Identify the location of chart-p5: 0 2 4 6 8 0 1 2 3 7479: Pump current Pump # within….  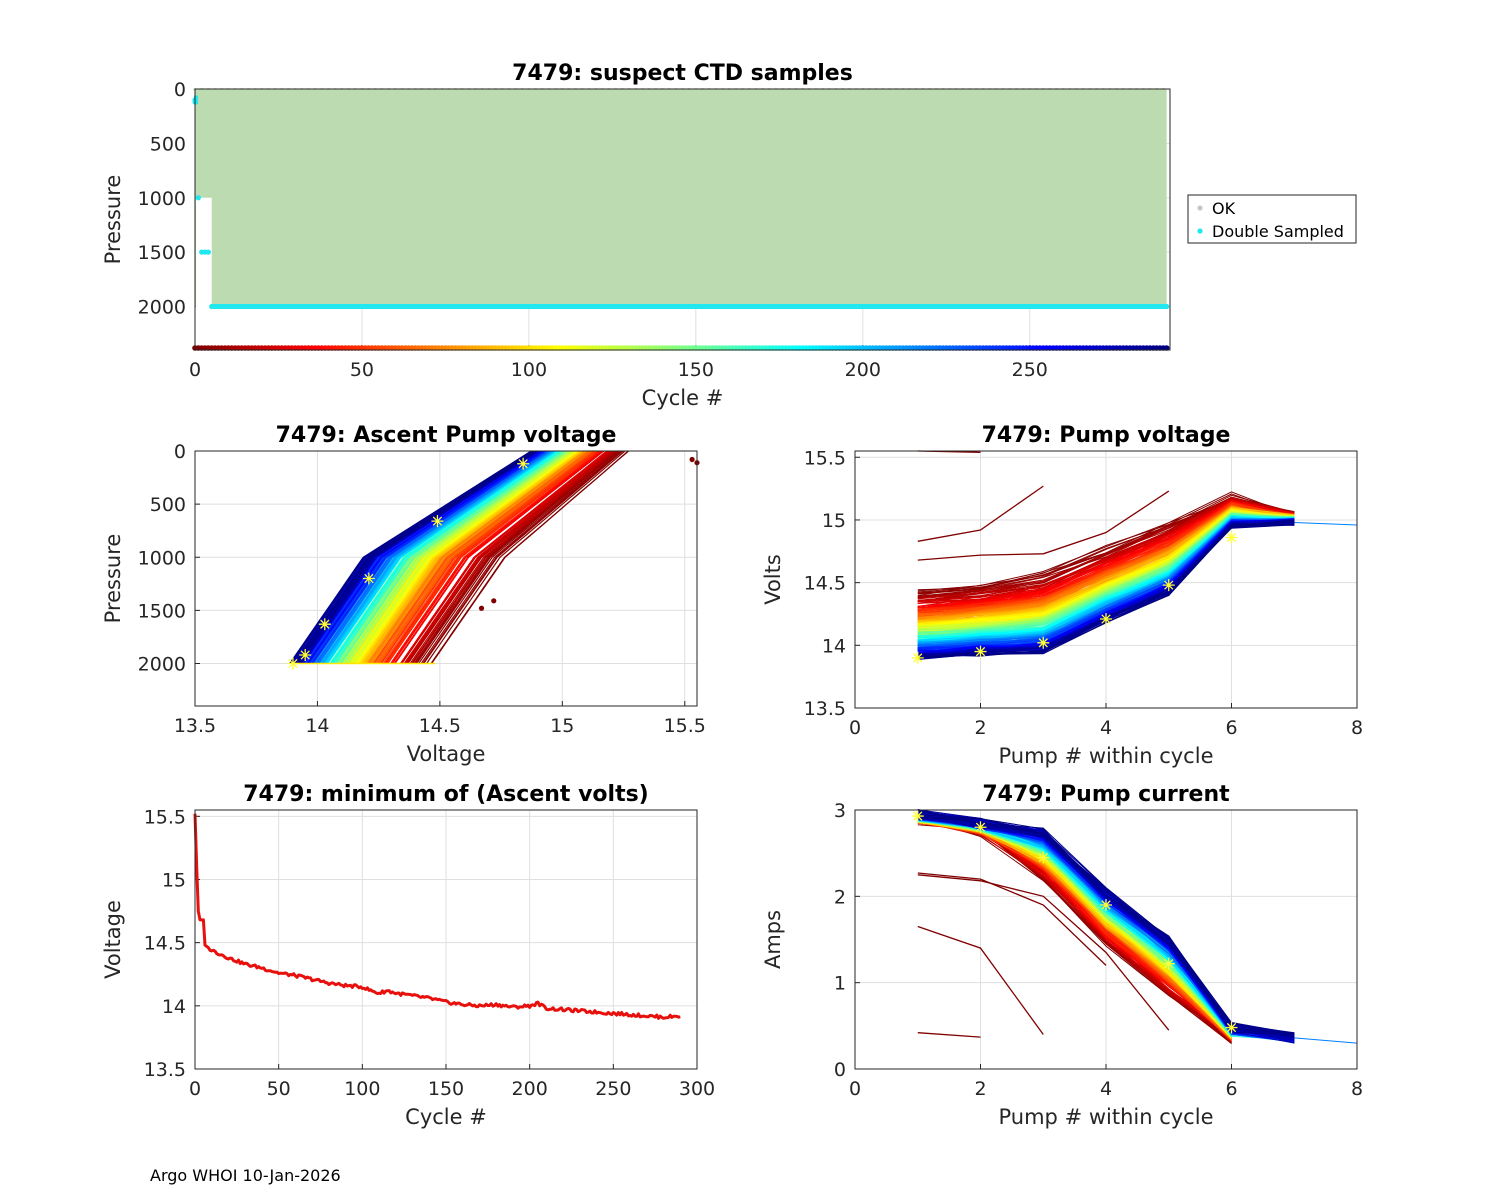
(1062, 955).